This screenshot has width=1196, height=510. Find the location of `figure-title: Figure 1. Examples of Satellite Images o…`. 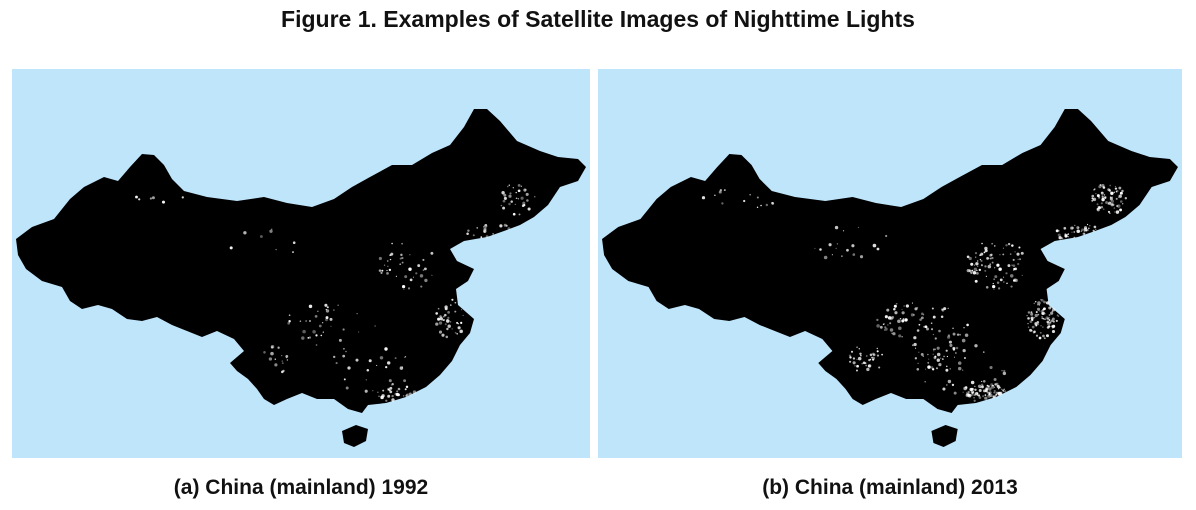

figure-title: Figure 1. Examples of Satellite Images o… is located at coordinates (598, 19).